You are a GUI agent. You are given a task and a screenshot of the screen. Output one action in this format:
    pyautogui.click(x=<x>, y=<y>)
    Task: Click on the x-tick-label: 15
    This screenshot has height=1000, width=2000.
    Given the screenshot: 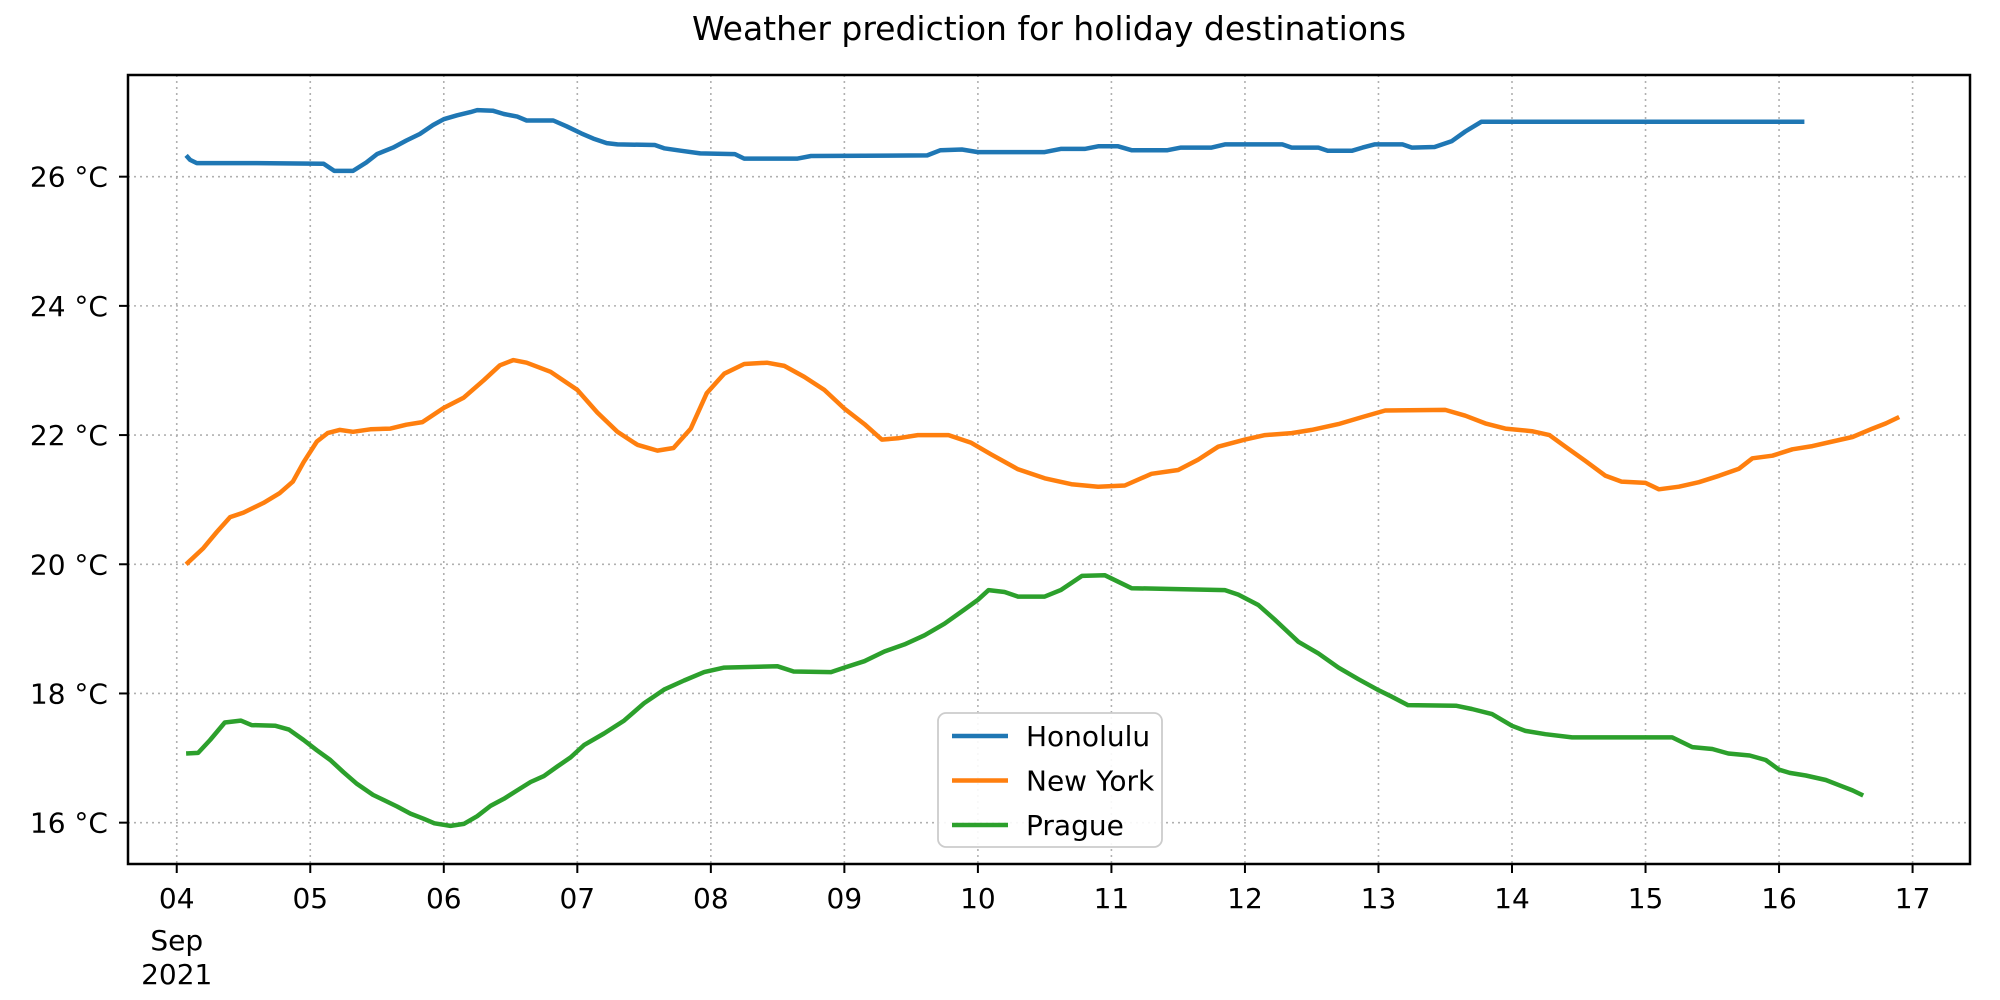 What is the action you would take?
    pyautogui.click(x=1646, y=898)
    